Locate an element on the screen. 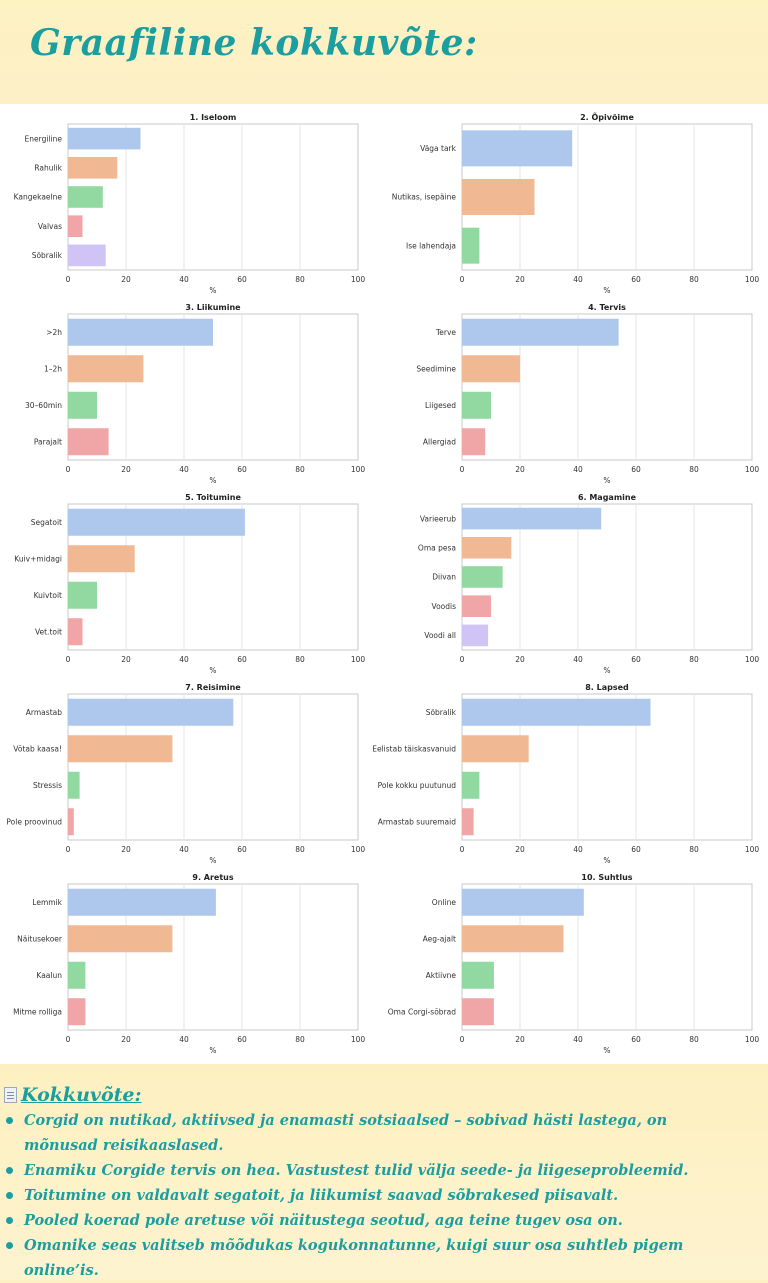 This screenshot has width=768, height=1283. category-label: Ise lahendaja is located at coordinates (431, 245).